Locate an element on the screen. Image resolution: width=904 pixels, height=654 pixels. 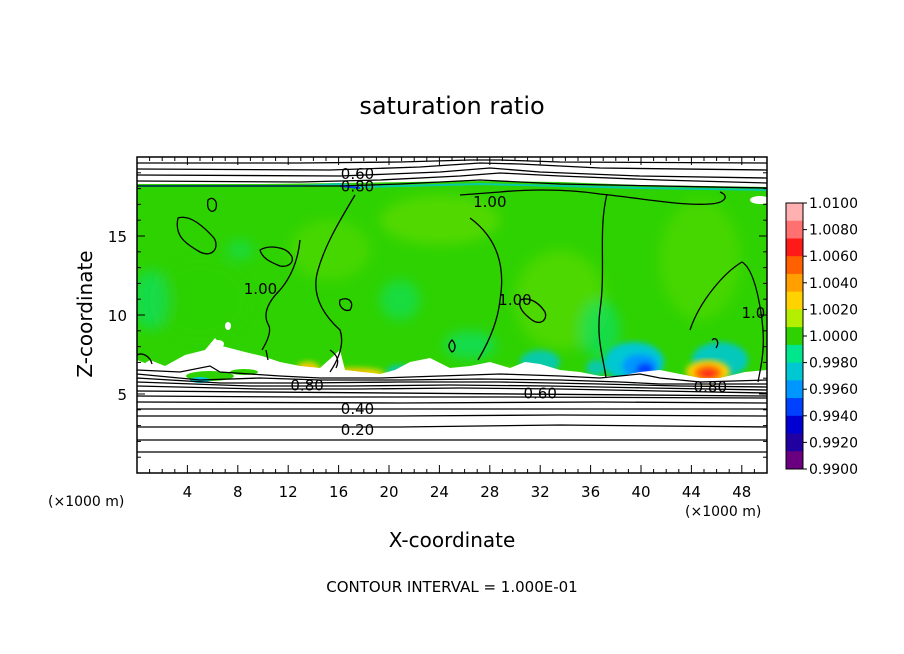
x-tick-label: 16 is located at coordinates (338, 492).